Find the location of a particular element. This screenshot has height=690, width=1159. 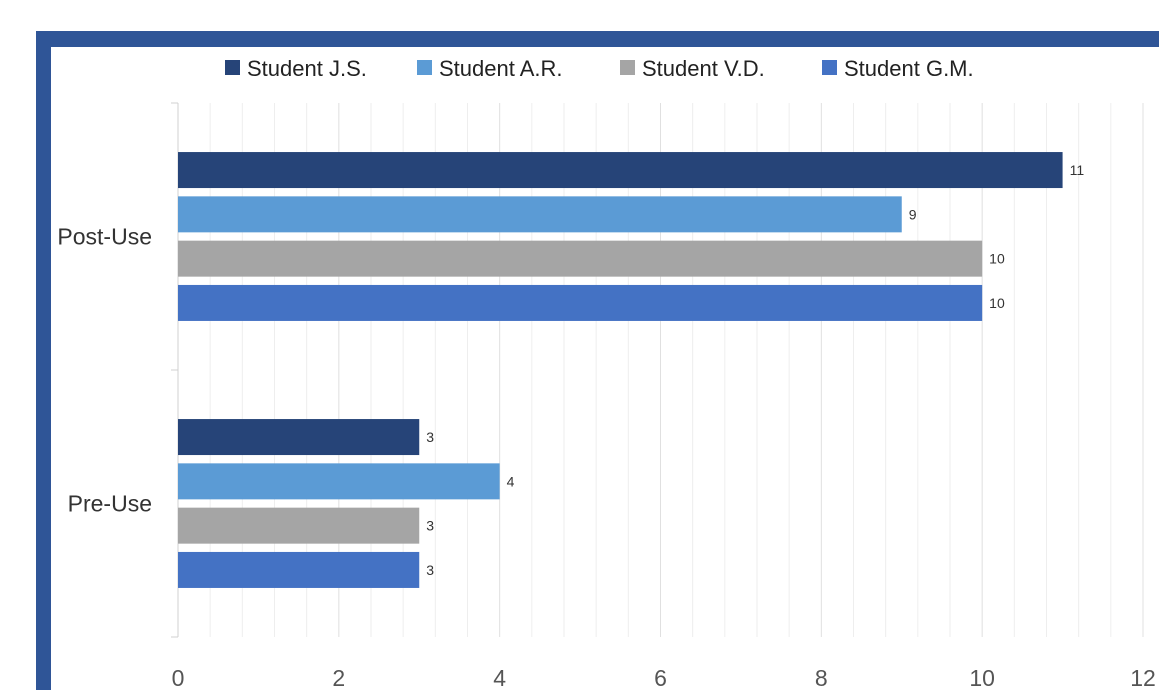

data-label: 9 is located at coordinates (913, 214).